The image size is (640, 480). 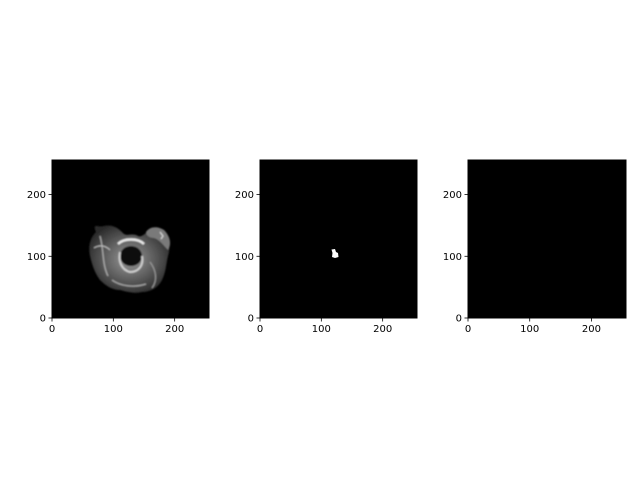 I want to click on panel-mri-slice: 0 100 200 0 100 200, so click(x=118, y=247).